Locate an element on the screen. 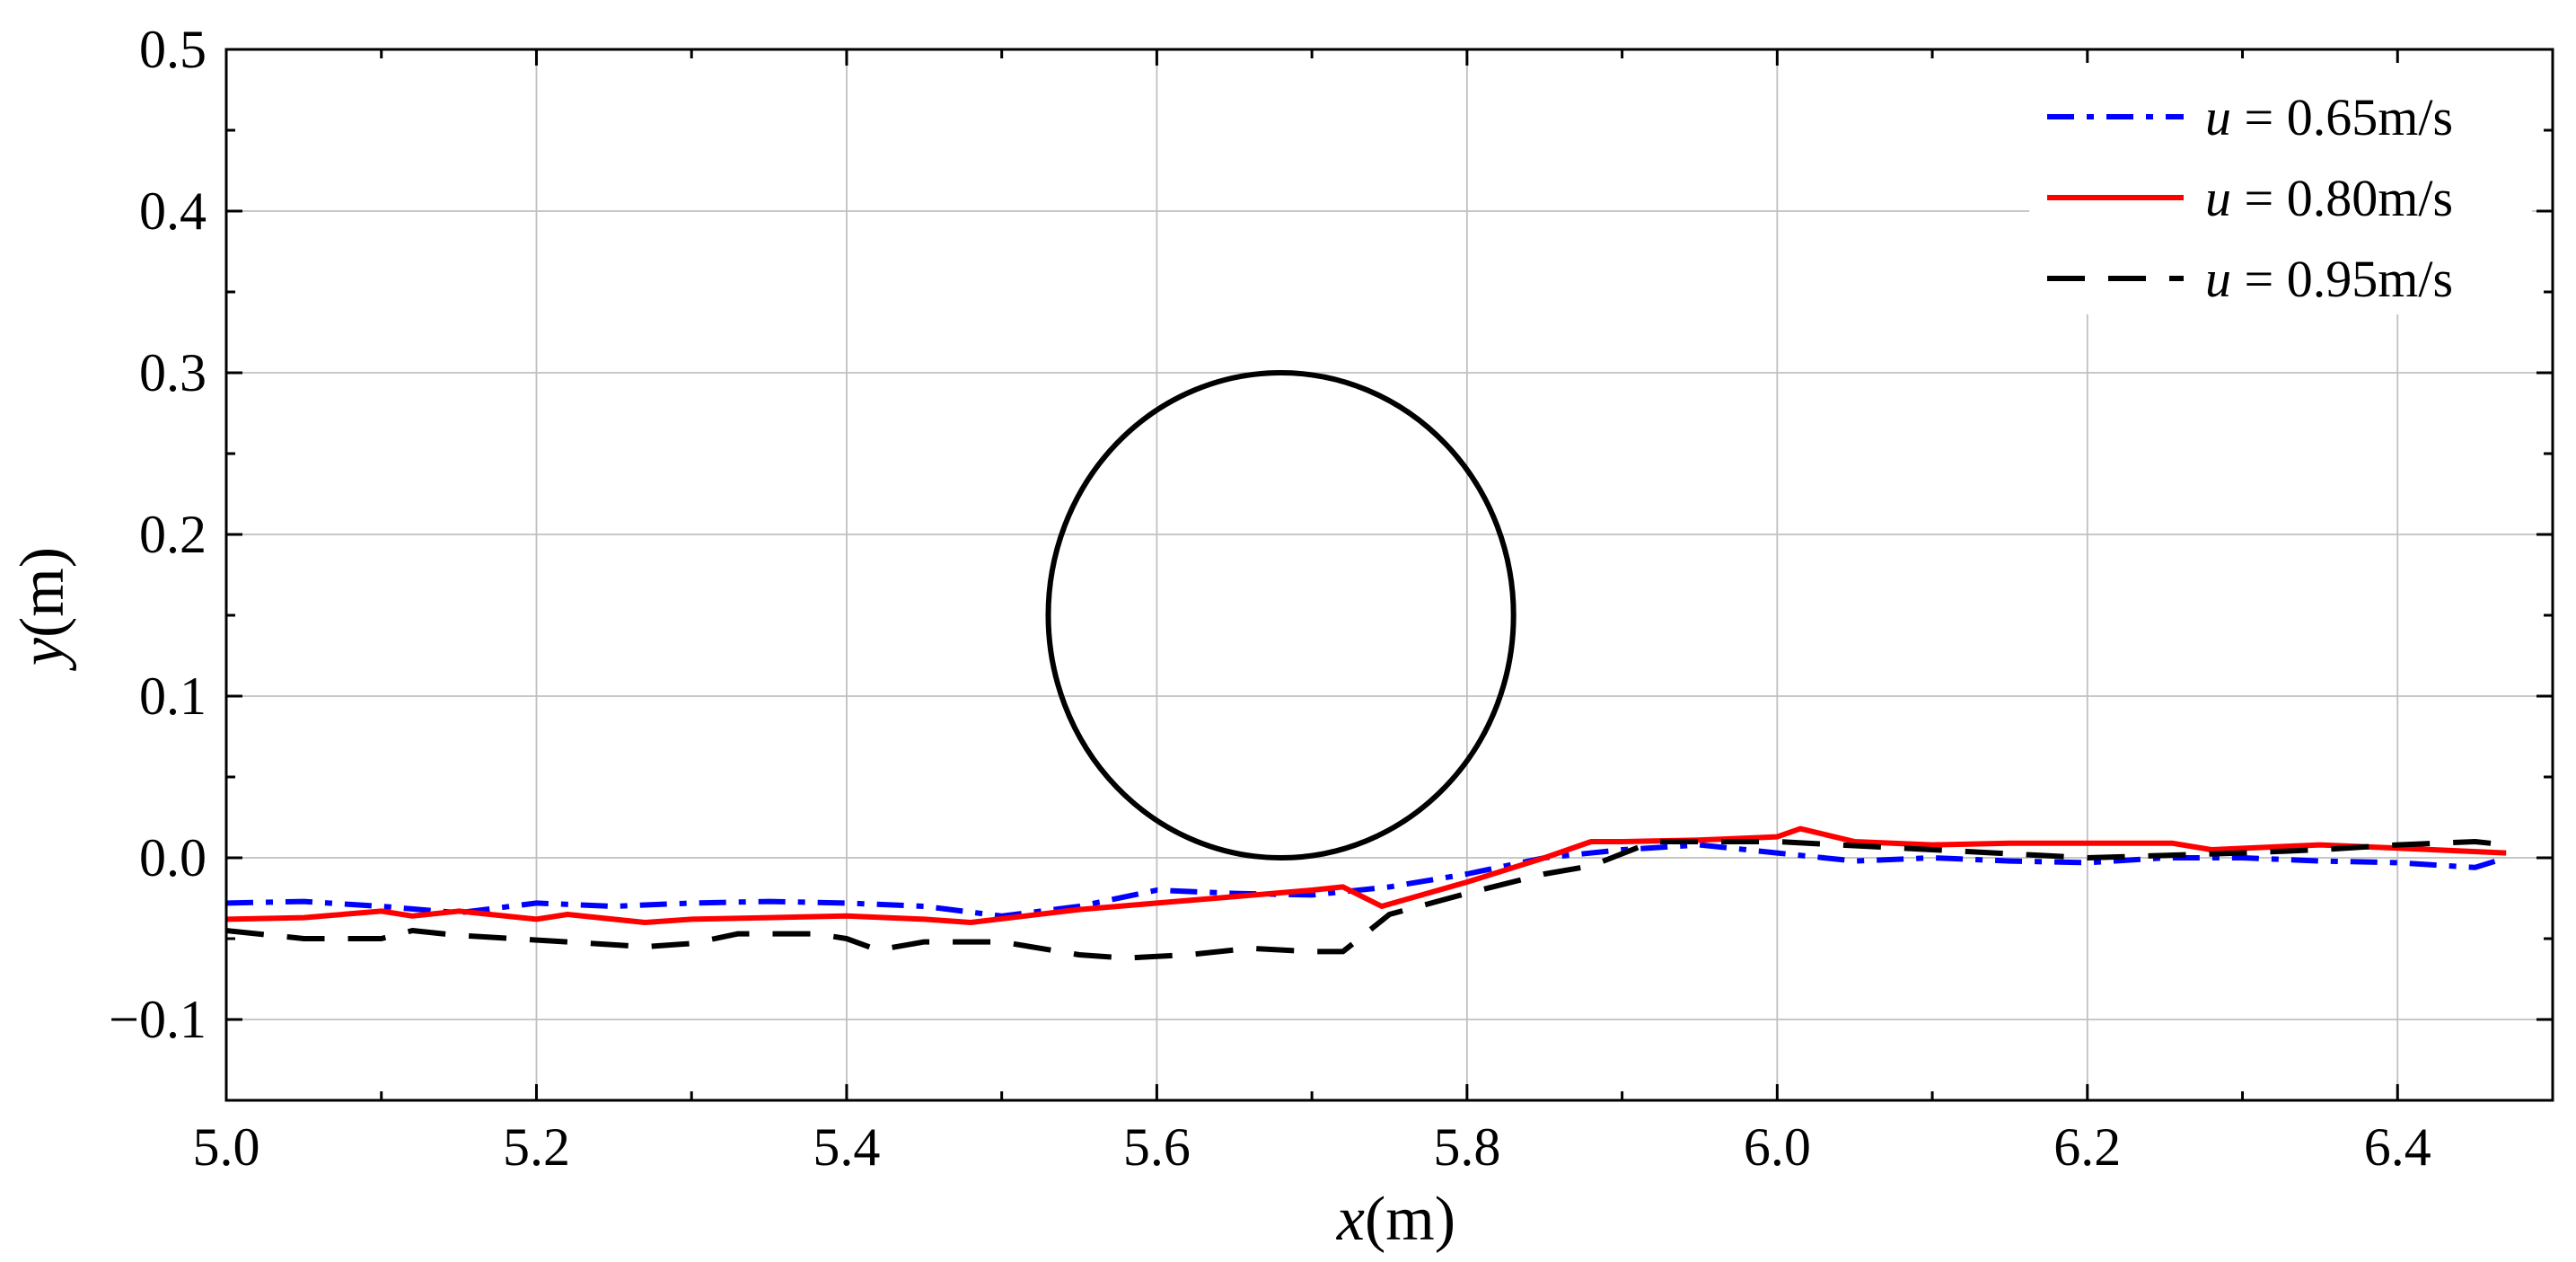 The width and height of the screenshot is (2576, 1262). x-axis-title: x(m) is located at coordinates (1395, 1219).